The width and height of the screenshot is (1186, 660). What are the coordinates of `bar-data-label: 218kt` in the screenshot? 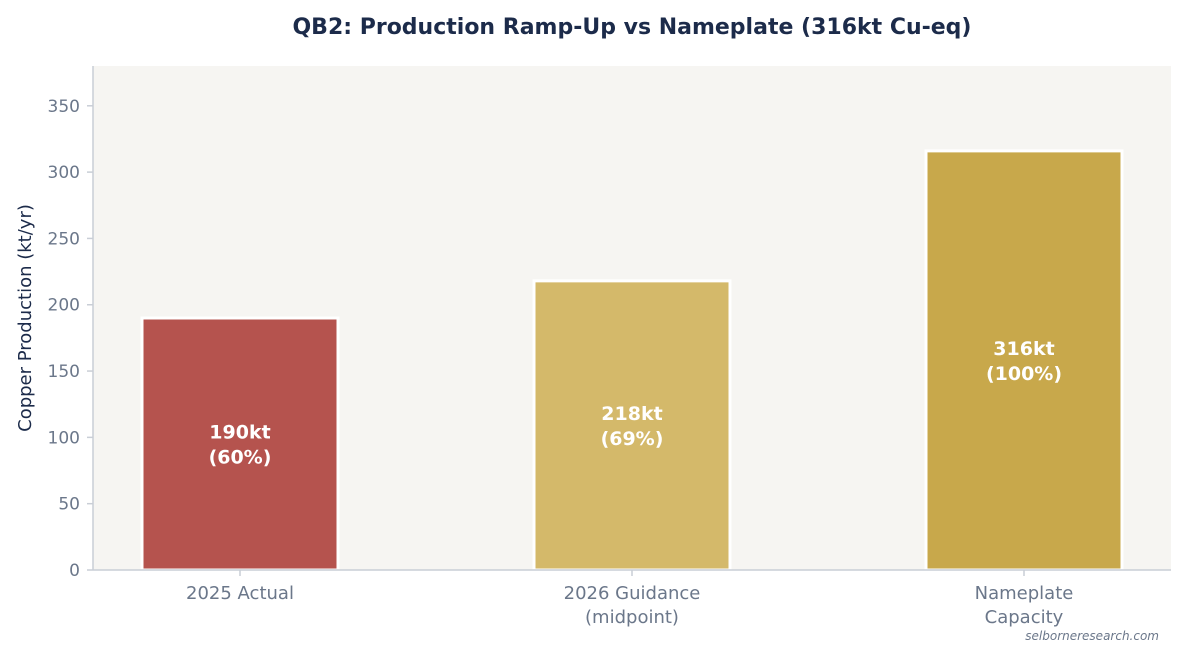 It's located at (631, 414).